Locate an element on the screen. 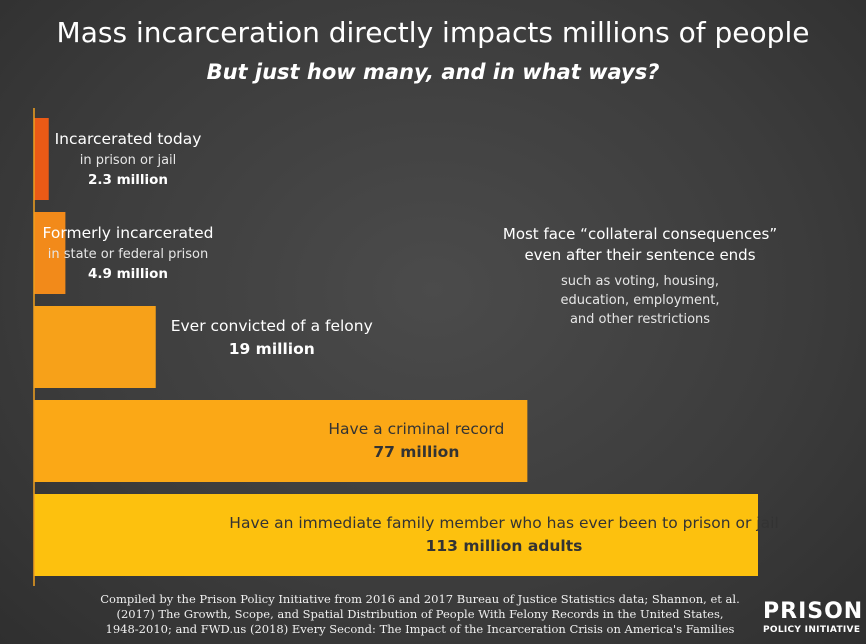 This screenshot has width=866, height=644. note-body-line2: education, employment, is located at coordinates (640, 300).